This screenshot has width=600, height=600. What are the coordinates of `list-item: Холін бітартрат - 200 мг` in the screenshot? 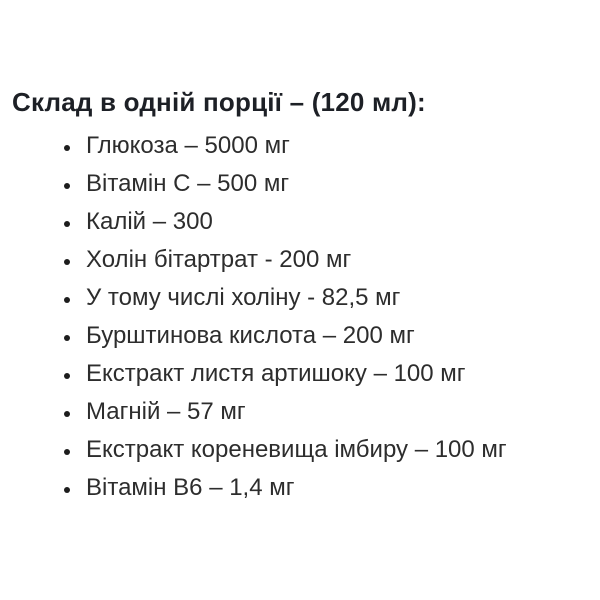 It's located at (336, 260).